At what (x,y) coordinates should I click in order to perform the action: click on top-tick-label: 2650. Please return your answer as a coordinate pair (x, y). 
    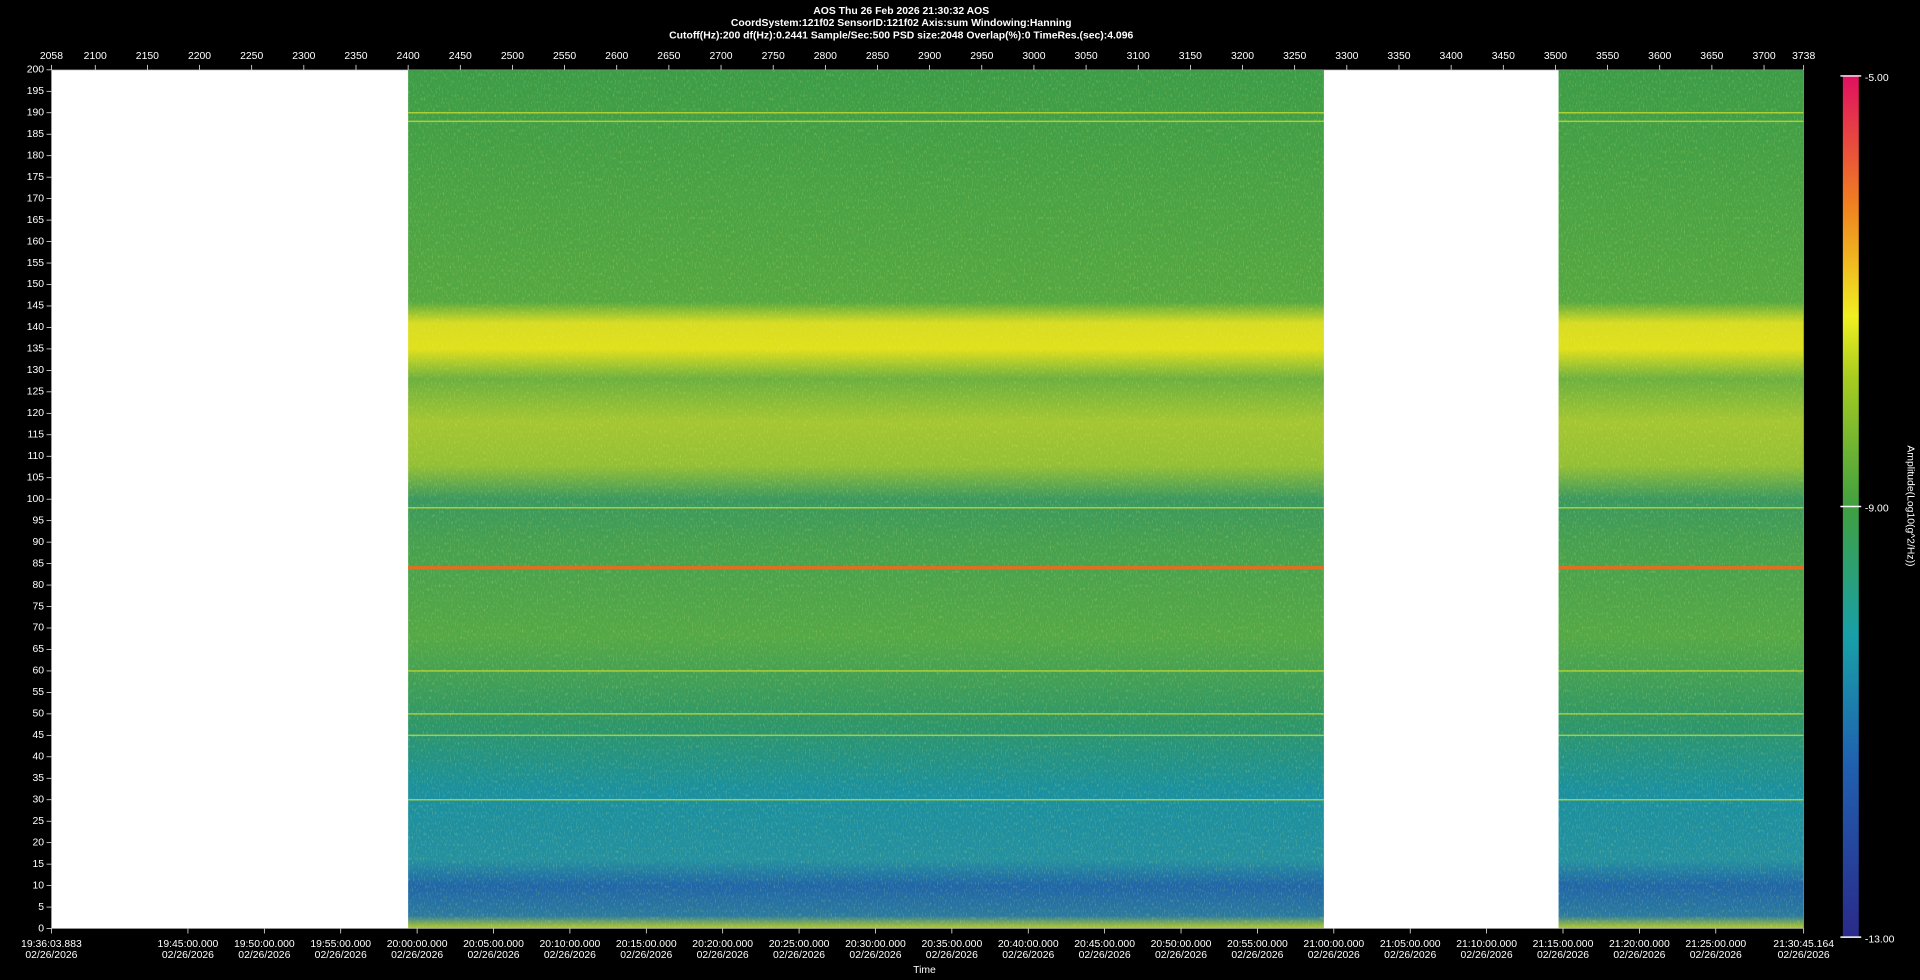
    Looking at the image, I should click on (668, 56).